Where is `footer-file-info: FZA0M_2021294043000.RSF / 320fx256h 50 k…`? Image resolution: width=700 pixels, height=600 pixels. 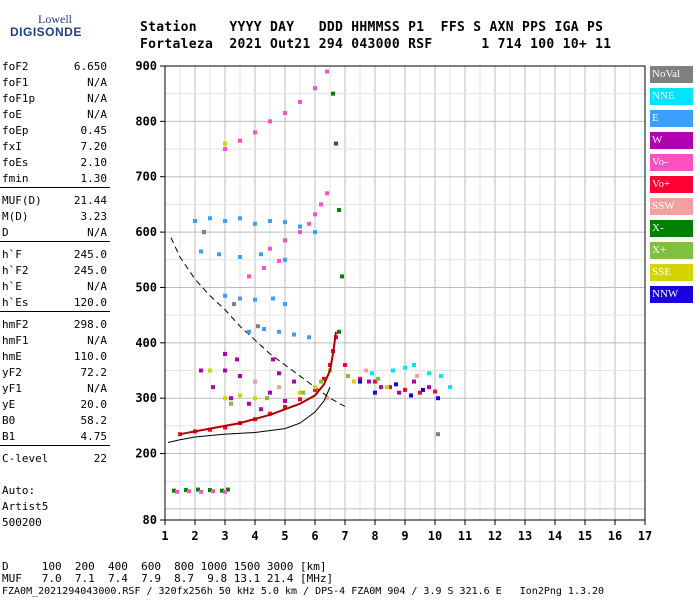 footer-file-info: FZA0M_2021294043000.RSF / 320fx256h 50 k… is located at coordinates (303, 591).